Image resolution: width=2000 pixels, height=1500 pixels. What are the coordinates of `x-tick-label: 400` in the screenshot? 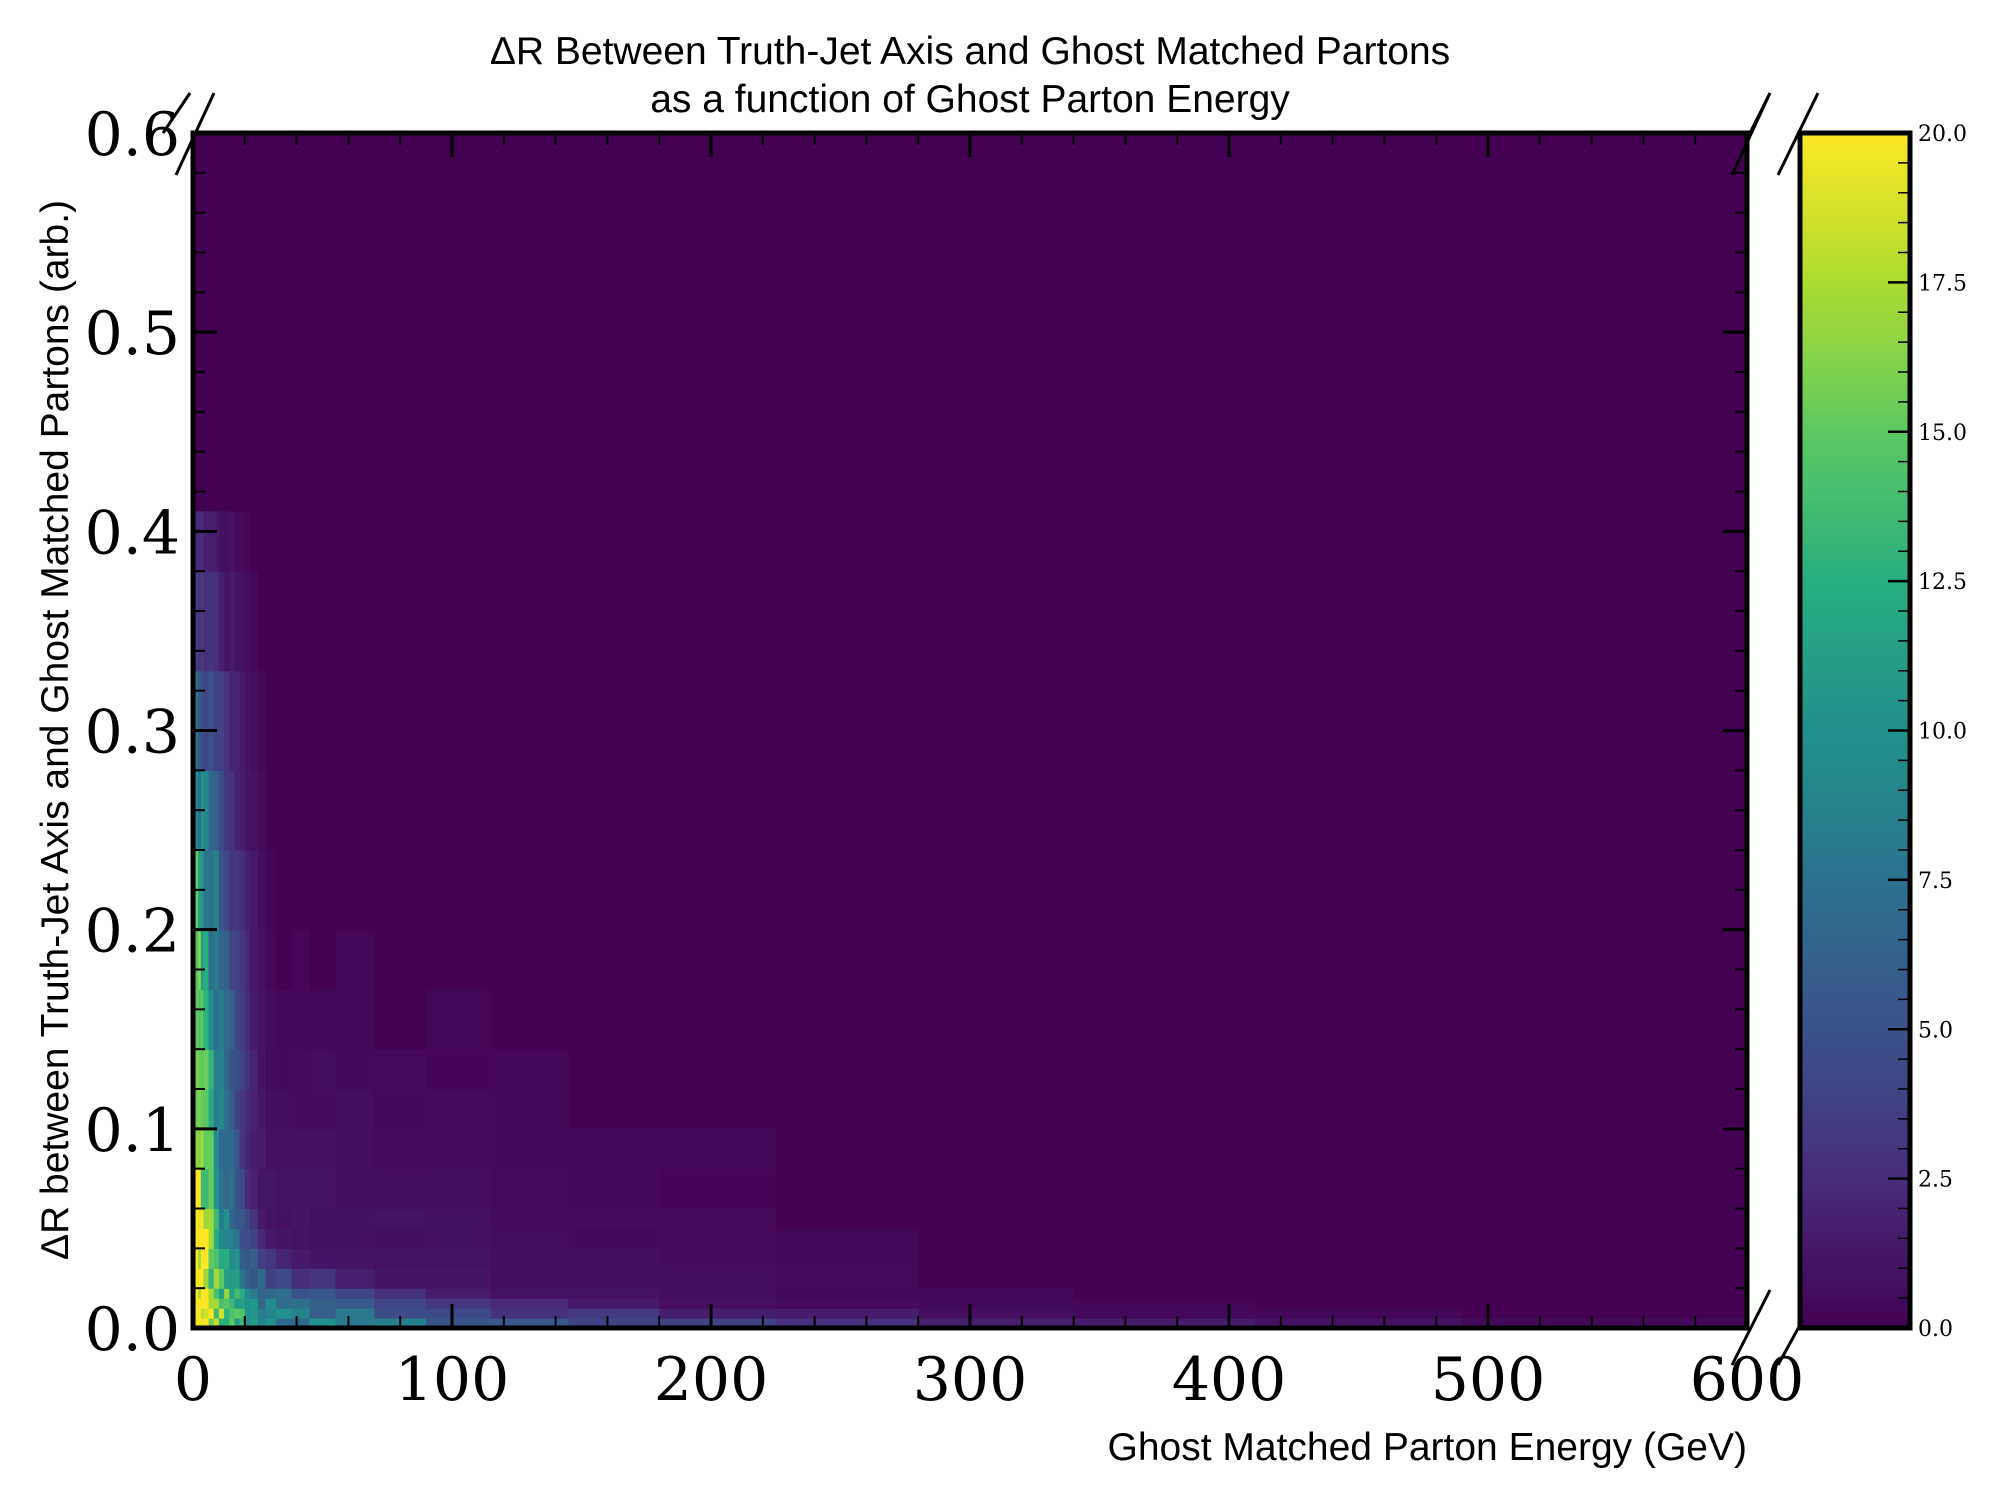 It's located at (1229, 1380).